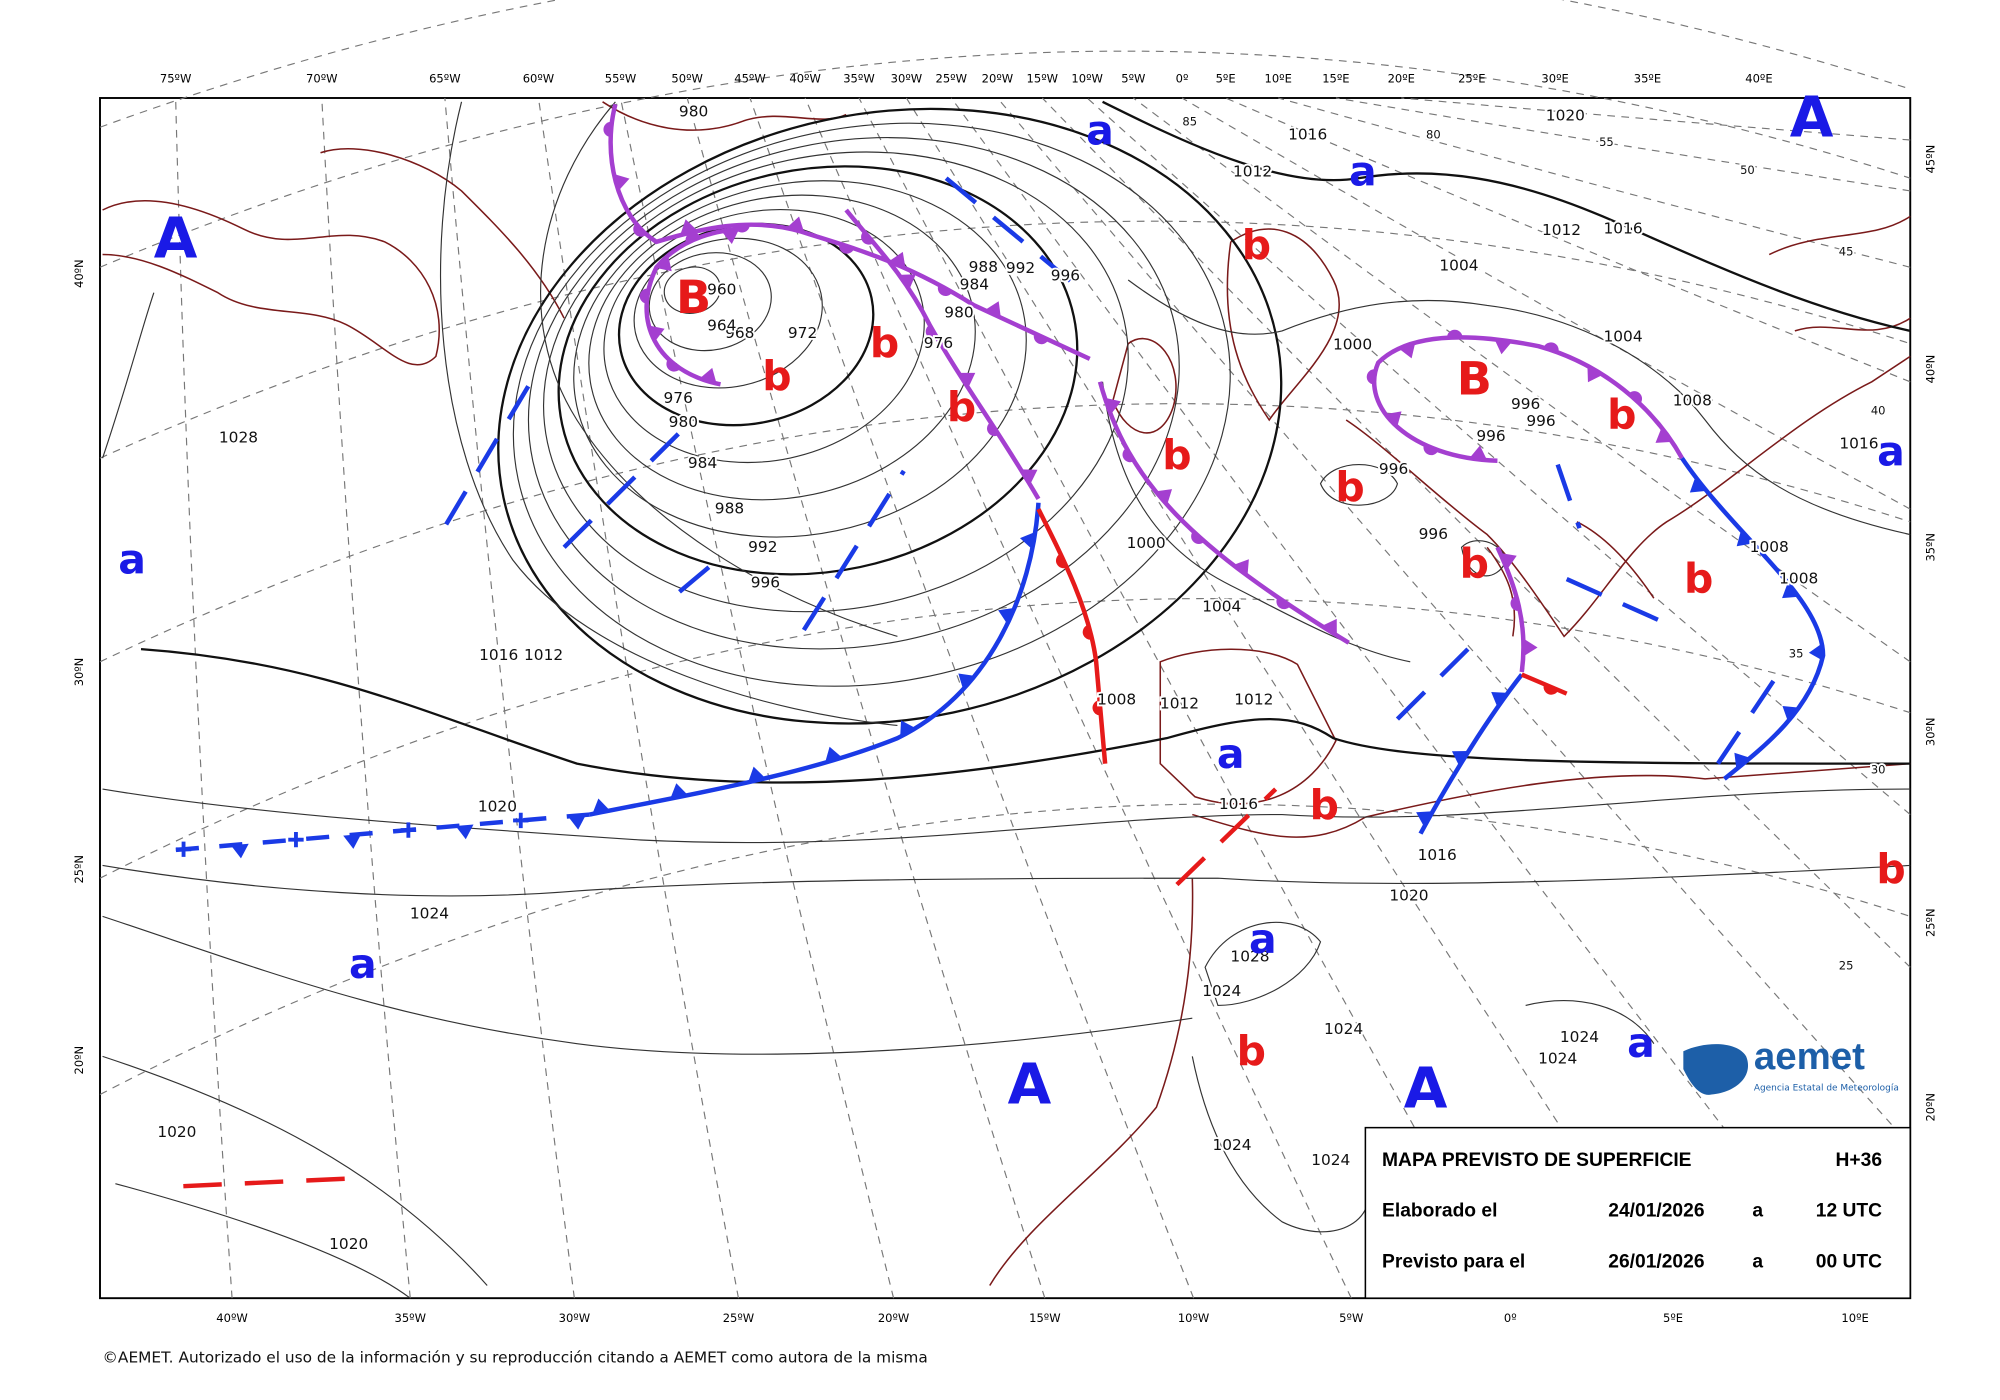 Image resolution: width=2000 pixels, height=1400 pixels. Describe the element at coordinates (1453, 1262) in the screenshot. I see `info-cell: Previsto para el` at that location.